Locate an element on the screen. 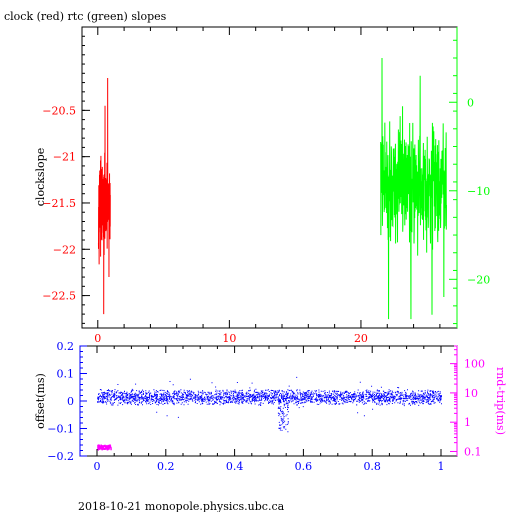 The image size is (512, 512). bottom-x-tick-label: 0.2 is located at coordinates (166, 466).